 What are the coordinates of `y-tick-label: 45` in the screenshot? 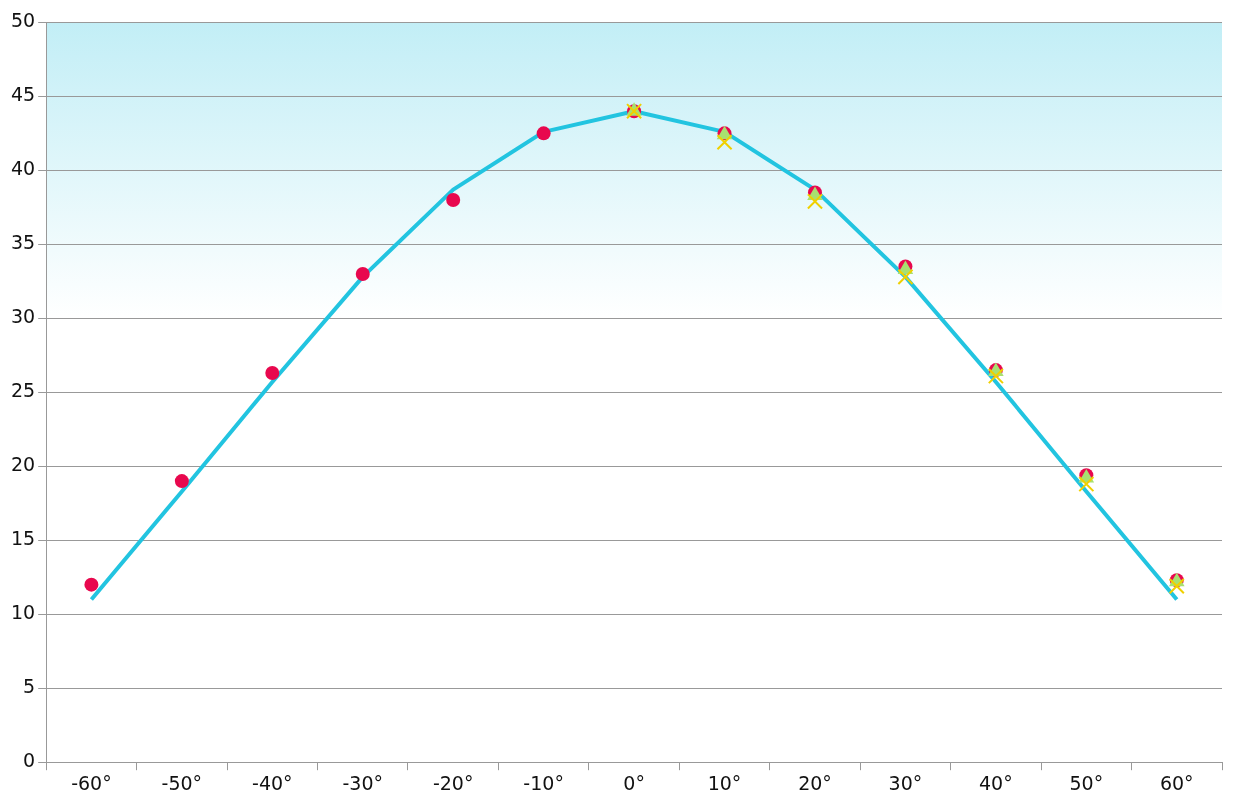 It's located at (23, 94).